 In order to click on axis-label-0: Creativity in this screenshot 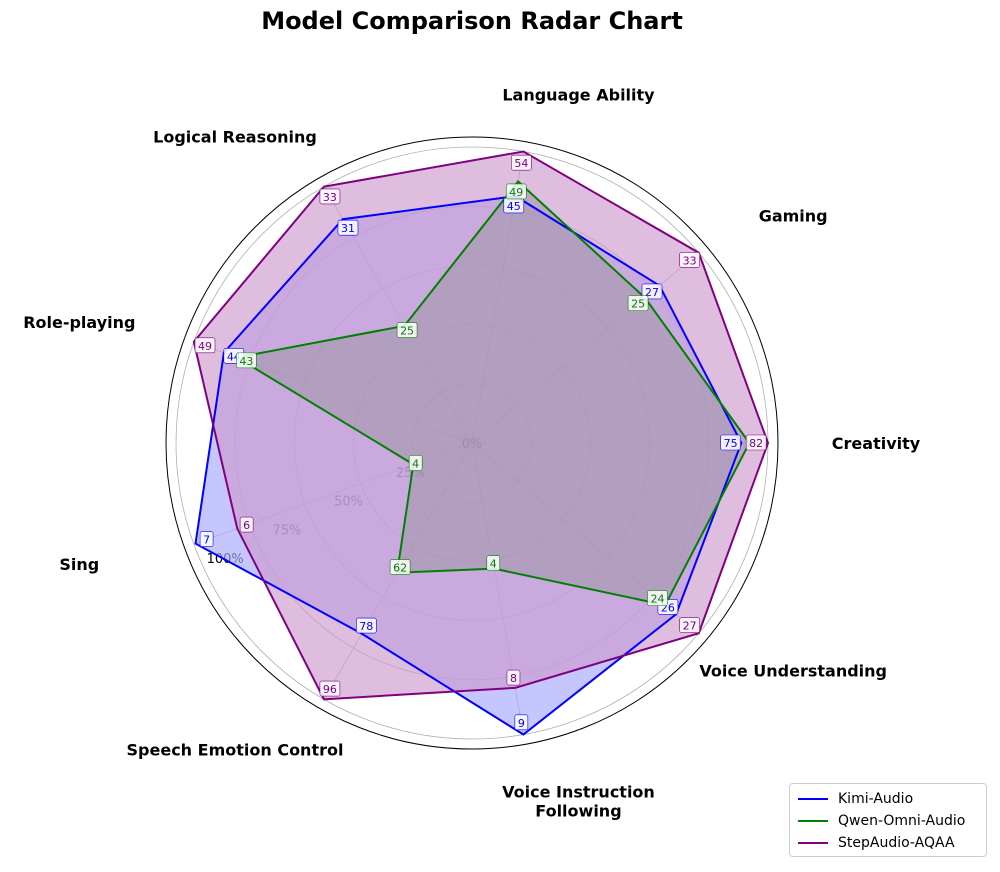, I will do `click(876, 443)`.